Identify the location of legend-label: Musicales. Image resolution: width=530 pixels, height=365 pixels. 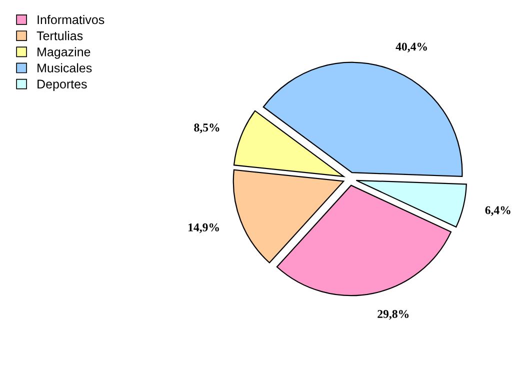
(65, 67).